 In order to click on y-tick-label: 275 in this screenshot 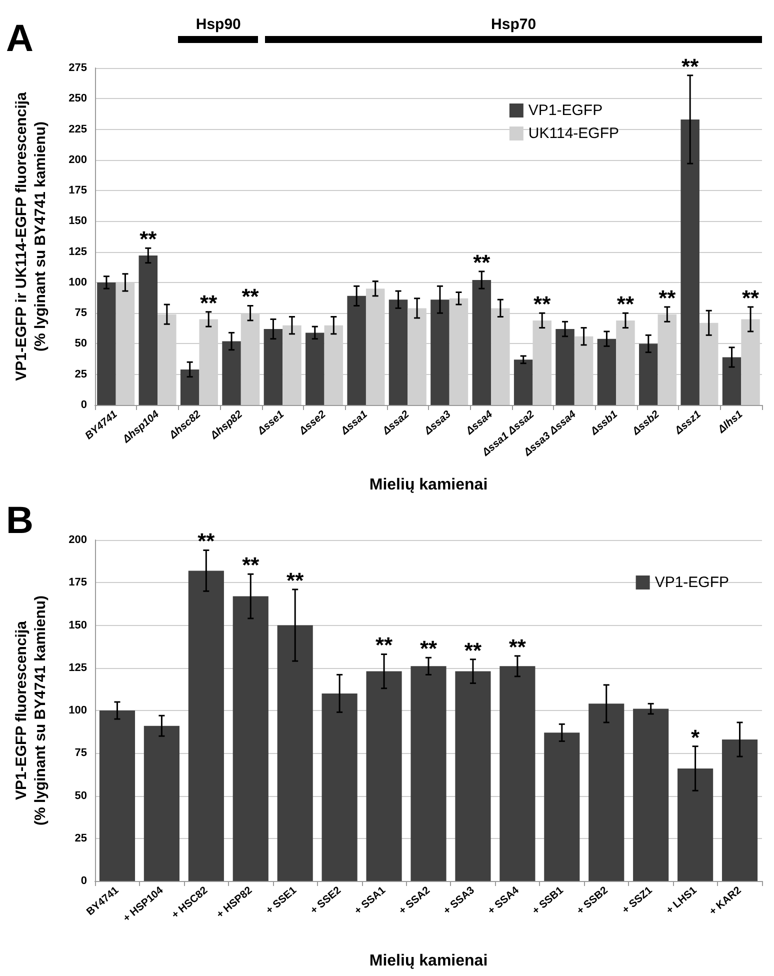, I will do `click(77, 68)`.